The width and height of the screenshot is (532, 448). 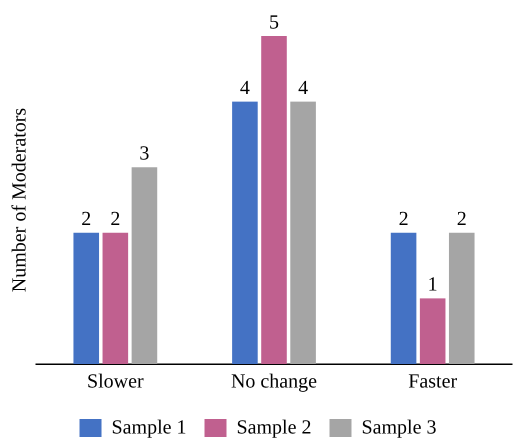 What do you see at coordinates (274, 427) in the screenshot?
I see `legend-label: Sample 2` at bounding box center [274, 427].